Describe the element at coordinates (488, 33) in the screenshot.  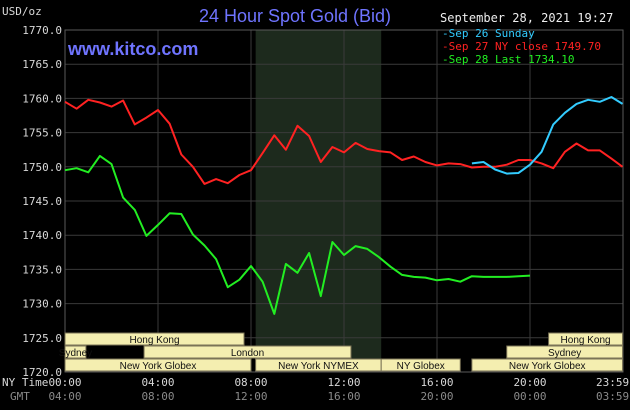
I see `legend-entry: -Sep 26 Sunday` at that location.